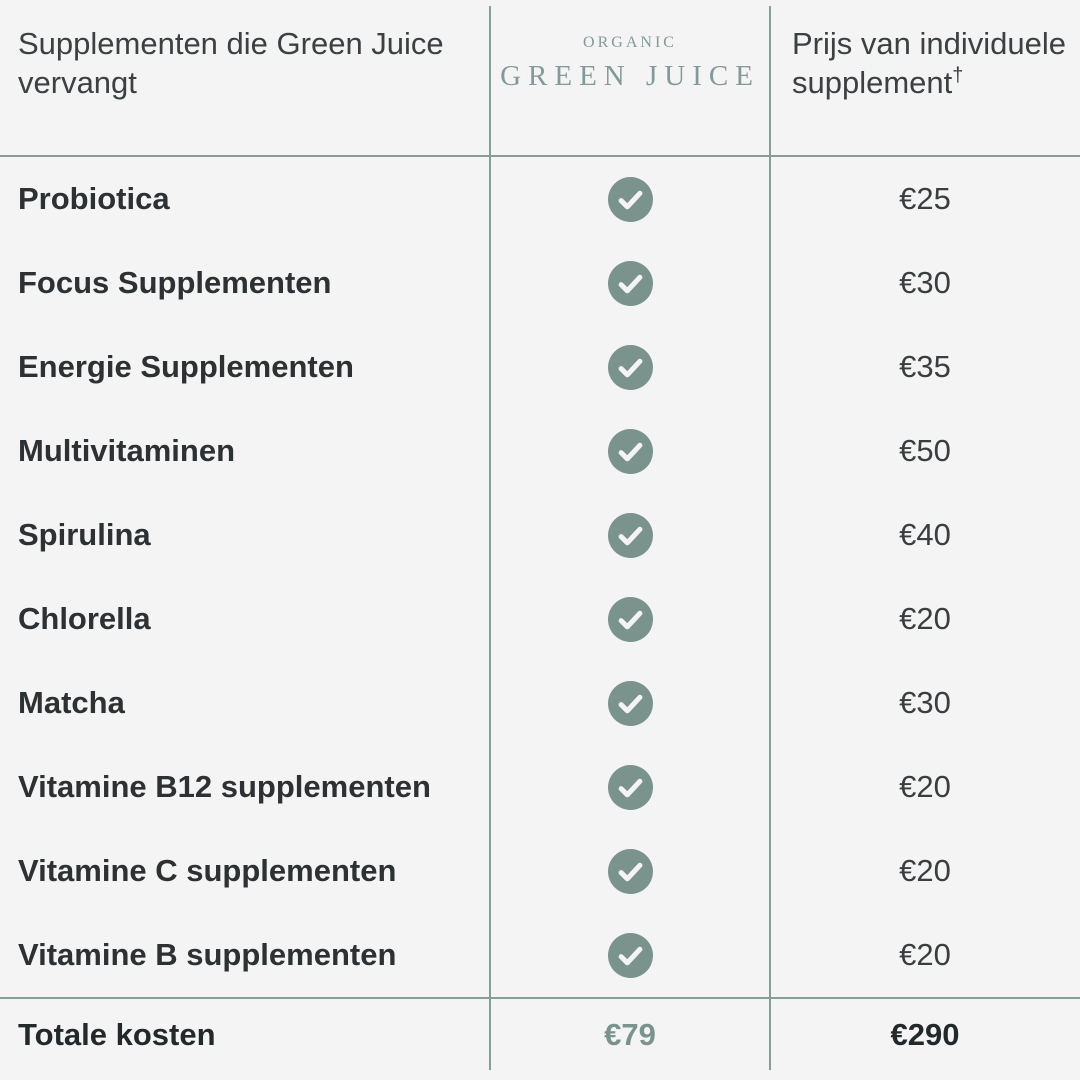  What do you see at coordinates (127, 450) in the screenshot?
I see `supplement-name: Multivitaminen` at bounding box center [127, 450].